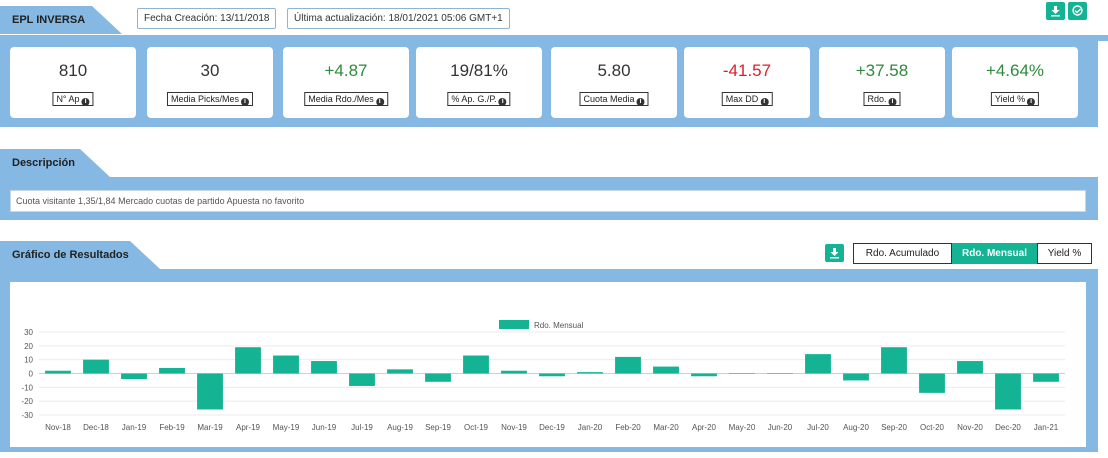 The height and width of the screenshot is (458, 1108). What do you see at coordinates (346, 82) in the screenshot?
I see `stat-card-avg-result: +4.87 Media Rdo./Mes i` at bounding box center [346, 82].